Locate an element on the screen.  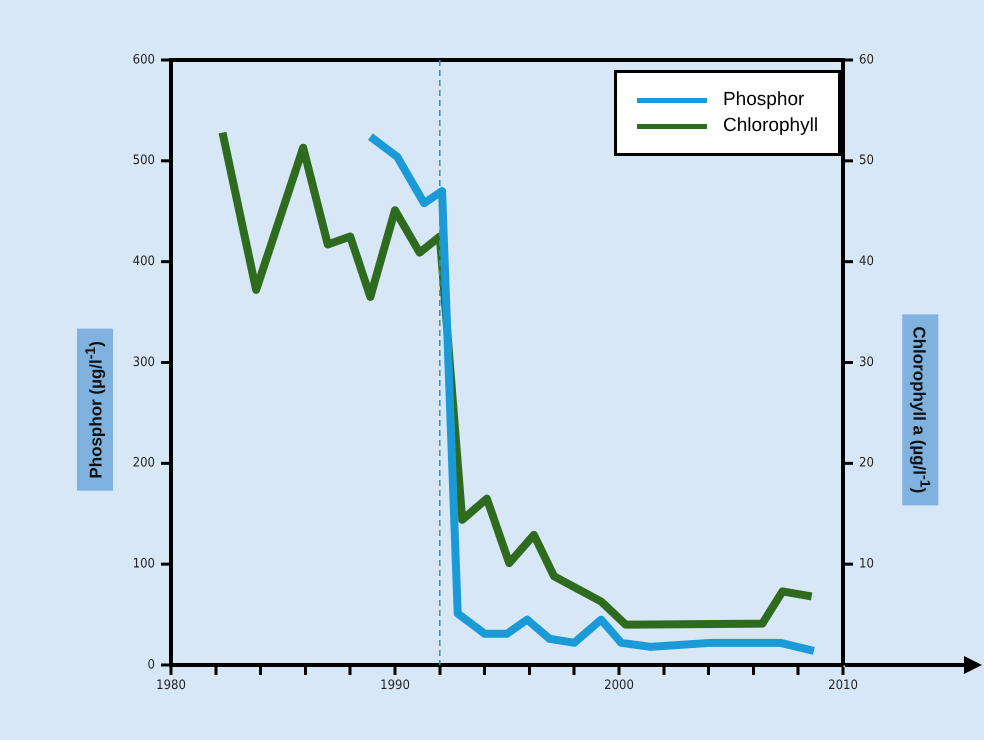
y-tick-label: 0 is located at coordinates (151, 664).